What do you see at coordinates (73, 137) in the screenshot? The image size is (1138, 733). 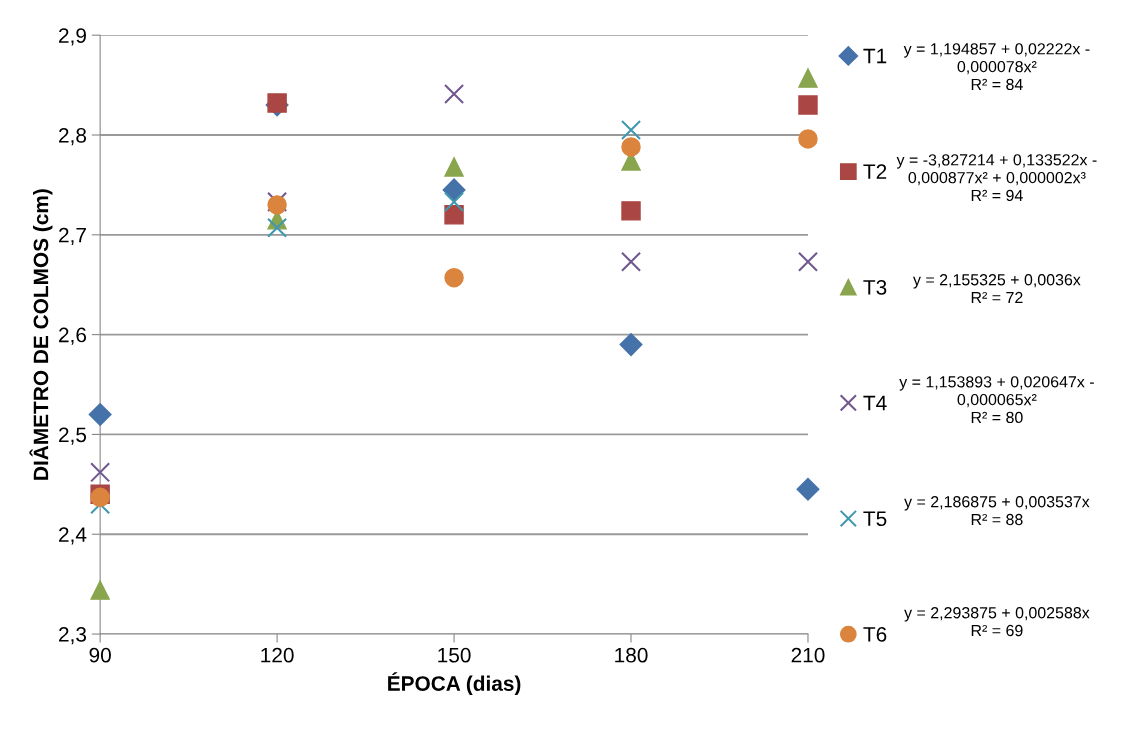 I see `y-tick-label: 2,8` at bounding box center [73, 137].